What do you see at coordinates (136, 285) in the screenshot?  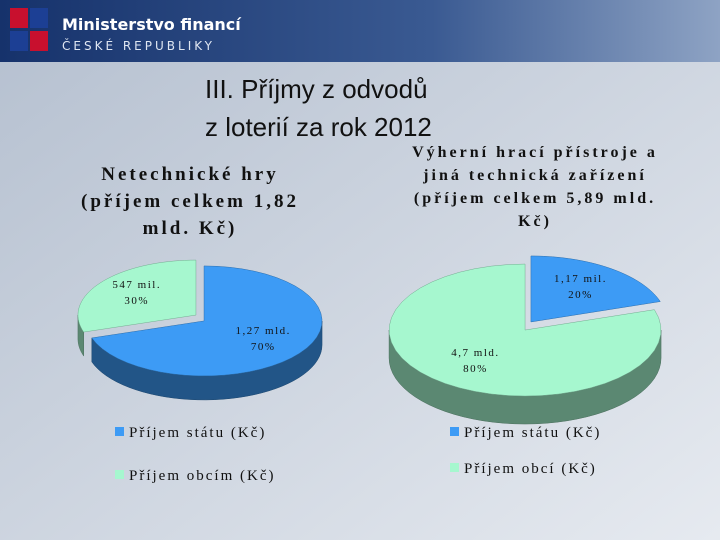 I see `slice-amount-label: 547 mil.` at bounding box center [136, 285].